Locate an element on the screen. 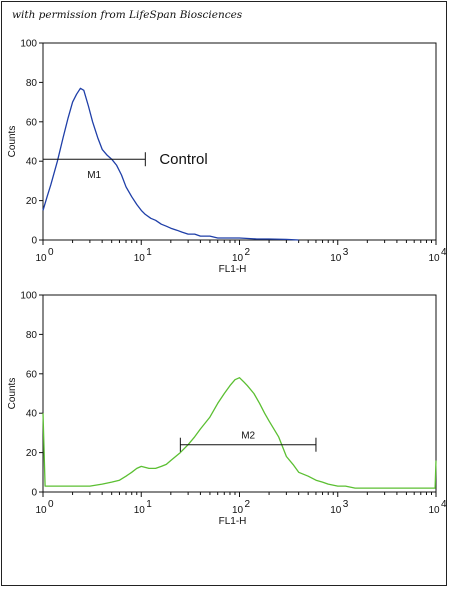 The height and width of the screenshot is (589, 450). annotation-label: Control is located at coordinates (183, 159).